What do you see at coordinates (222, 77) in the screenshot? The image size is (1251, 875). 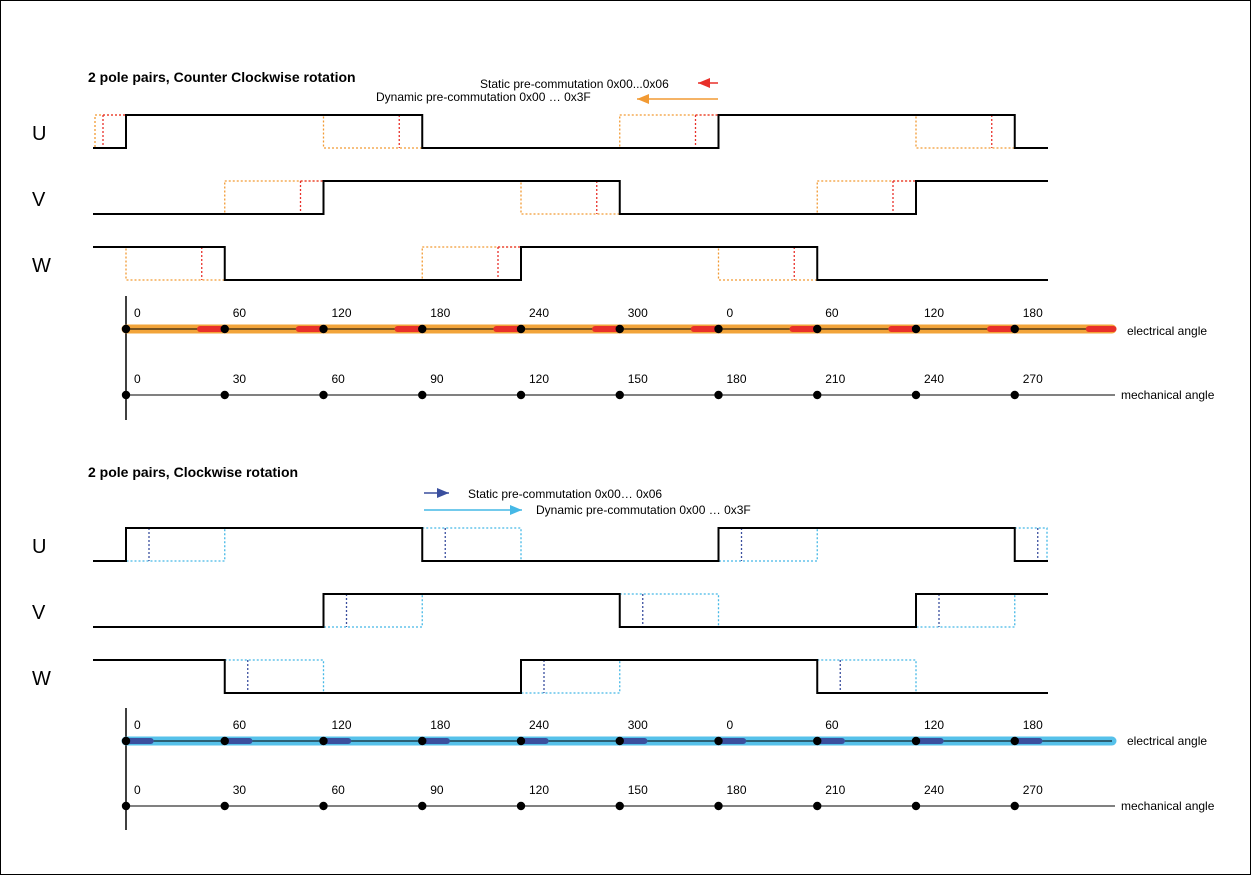 I see `panel-ccw-title: 2 pole pairs, Counter Clockwise rotation` at bounding box center [222, 77].